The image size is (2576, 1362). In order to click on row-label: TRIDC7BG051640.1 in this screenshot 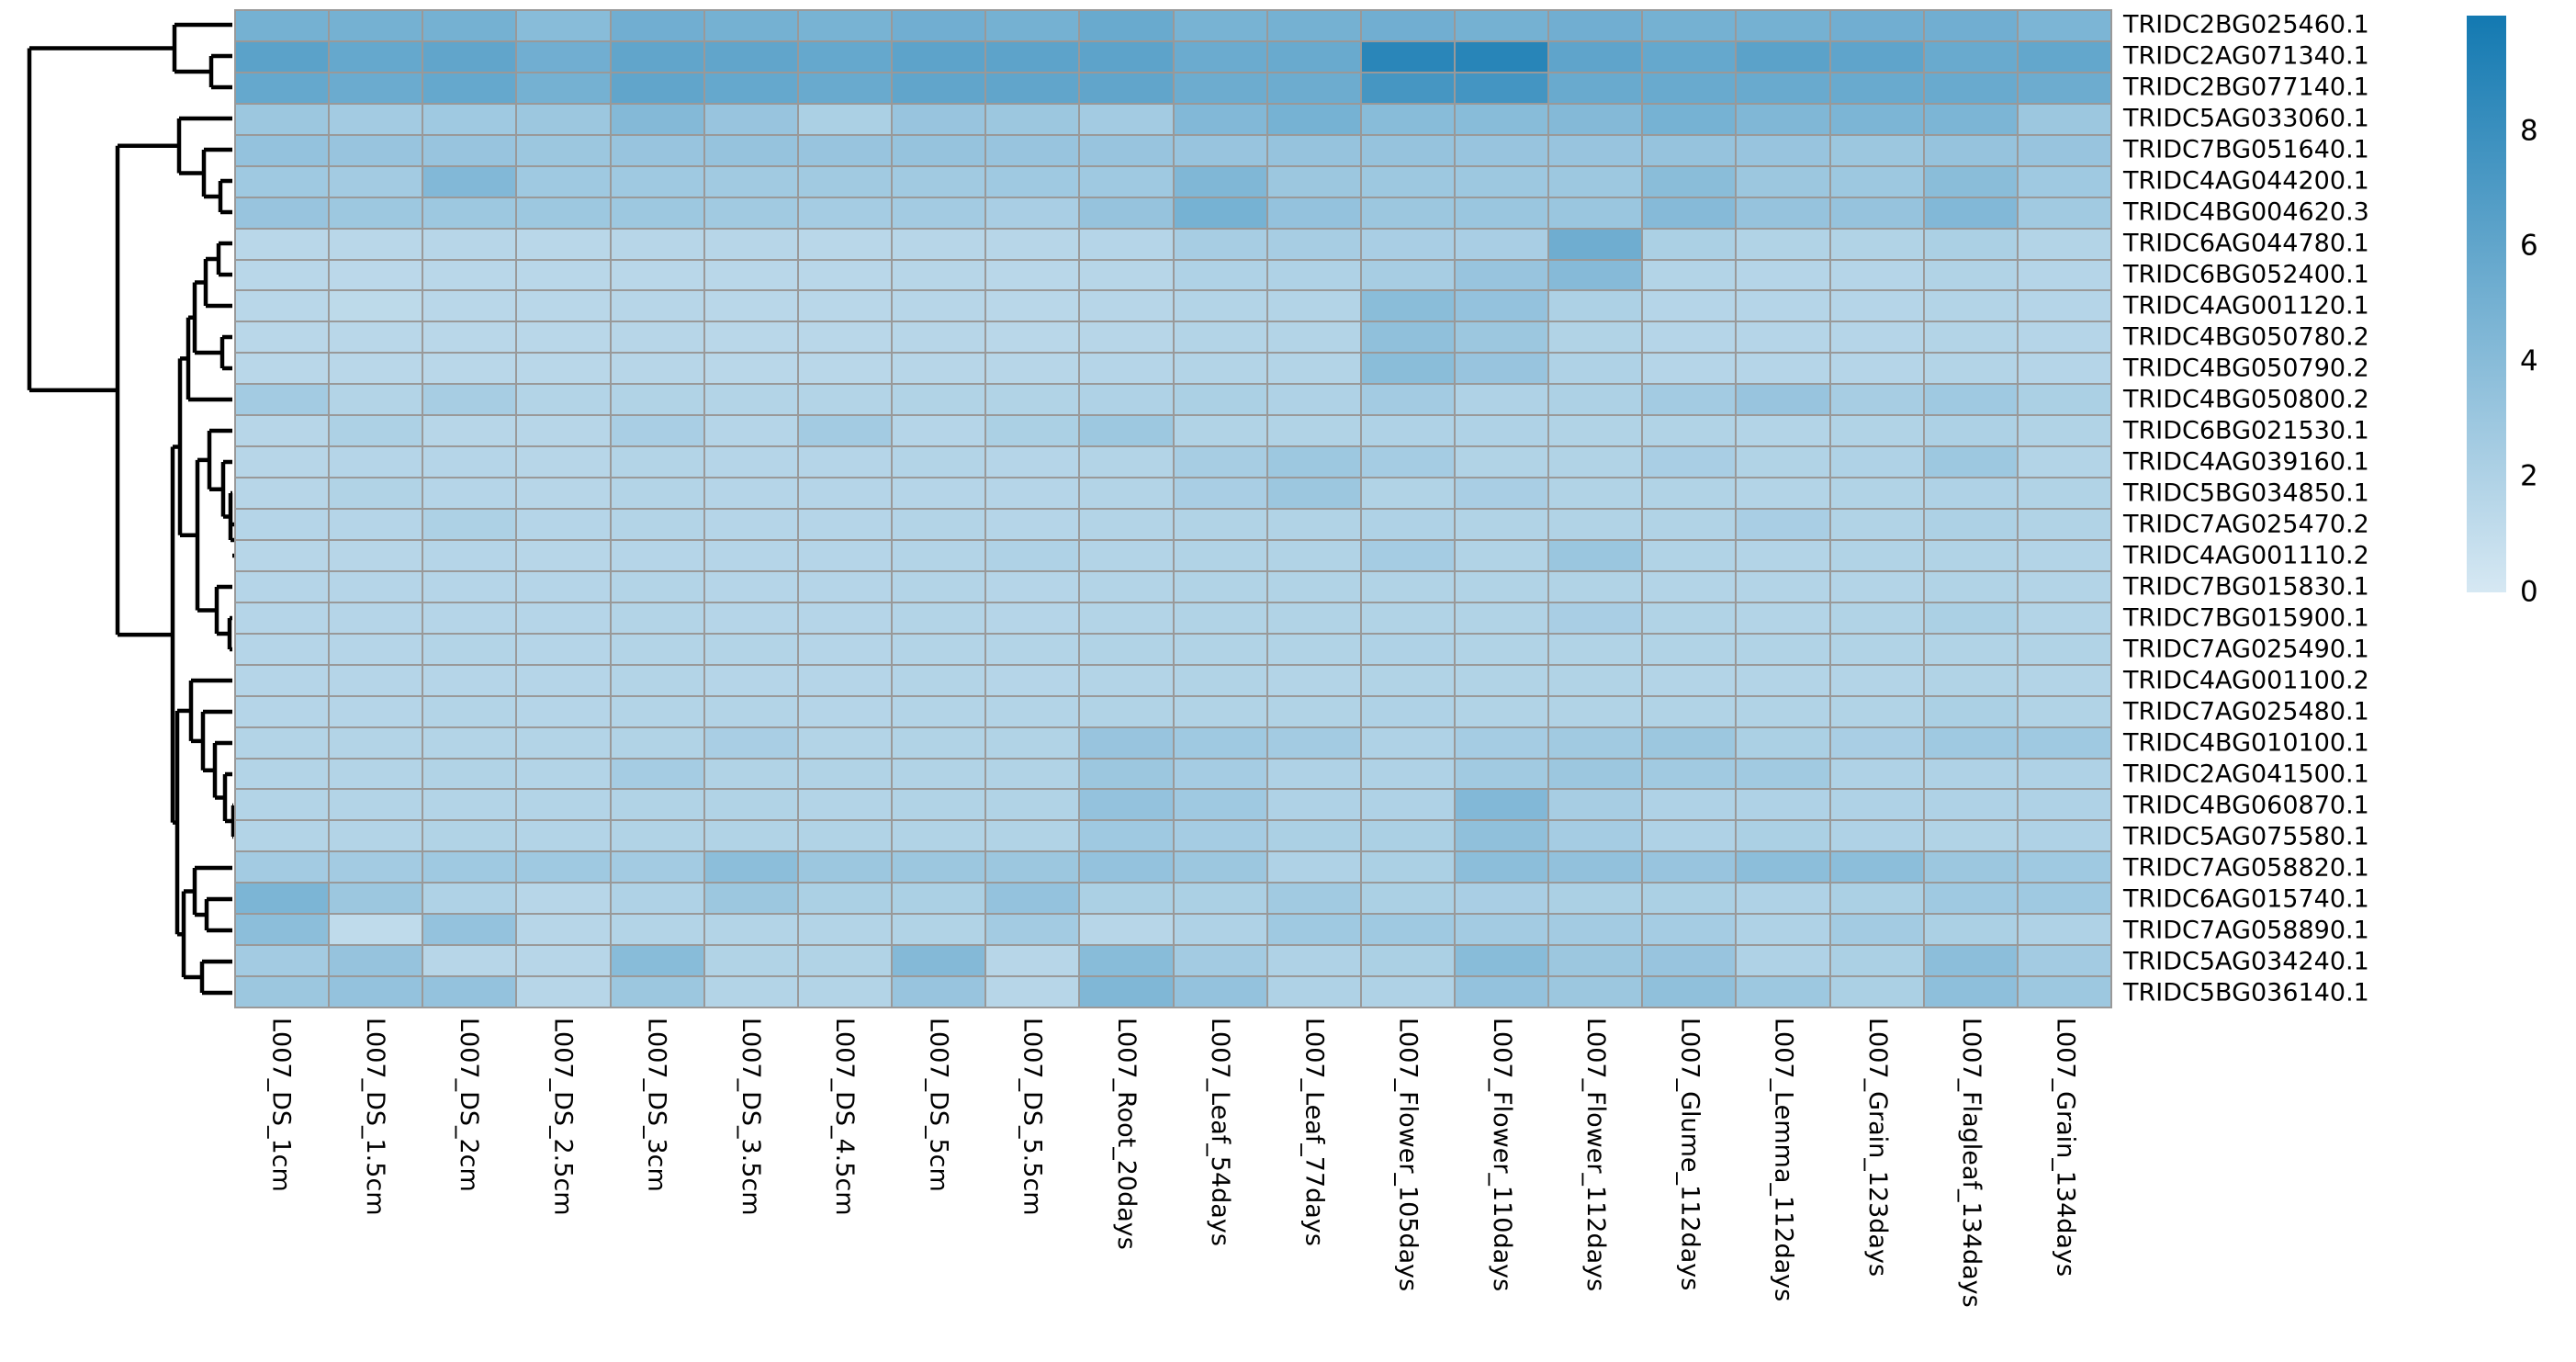, I will do `click(2246, 149)`.